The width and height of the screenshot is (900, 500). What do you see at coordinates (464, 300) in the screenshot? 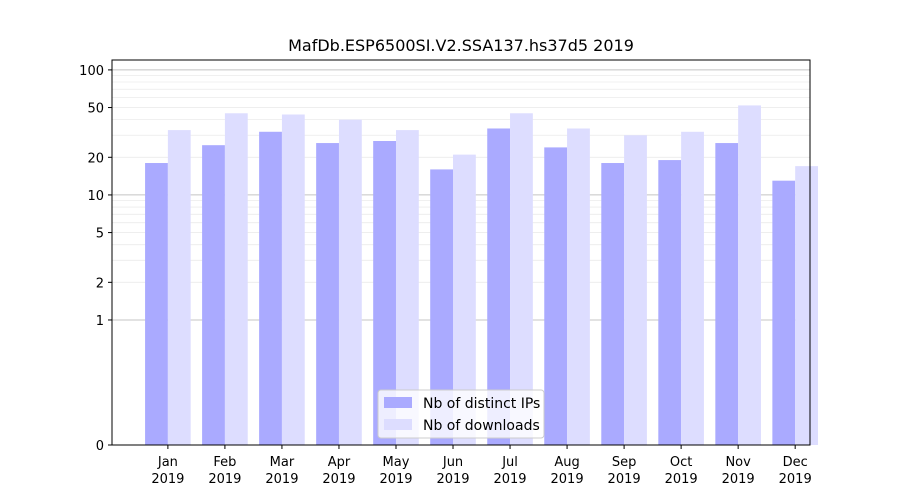
I see `bar-downloads-jun` at bounding box center [464, 300].